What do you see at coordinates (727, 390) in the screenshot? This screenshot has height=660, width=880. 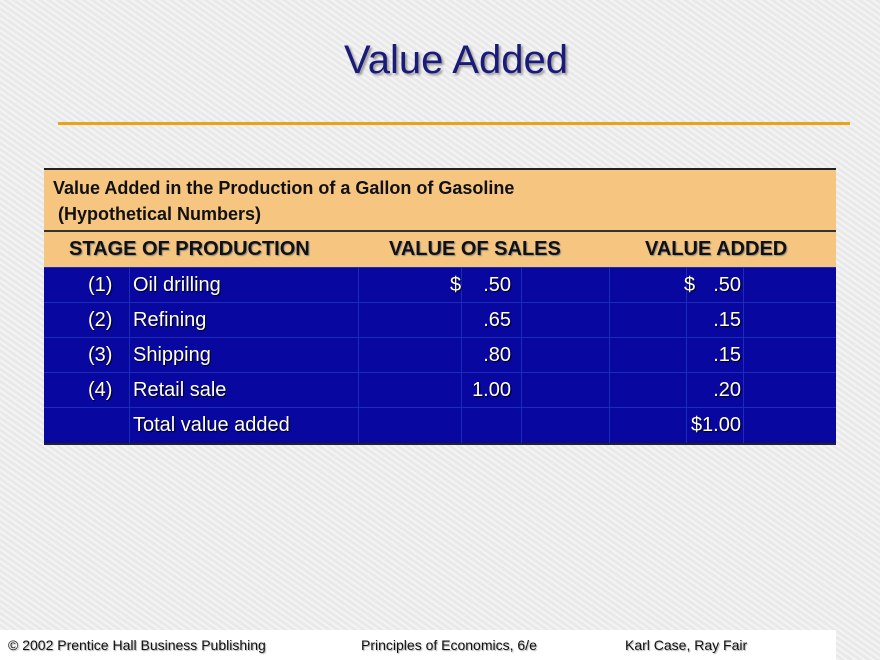 I see `row-added: .20` at bounding box center [727, 390].